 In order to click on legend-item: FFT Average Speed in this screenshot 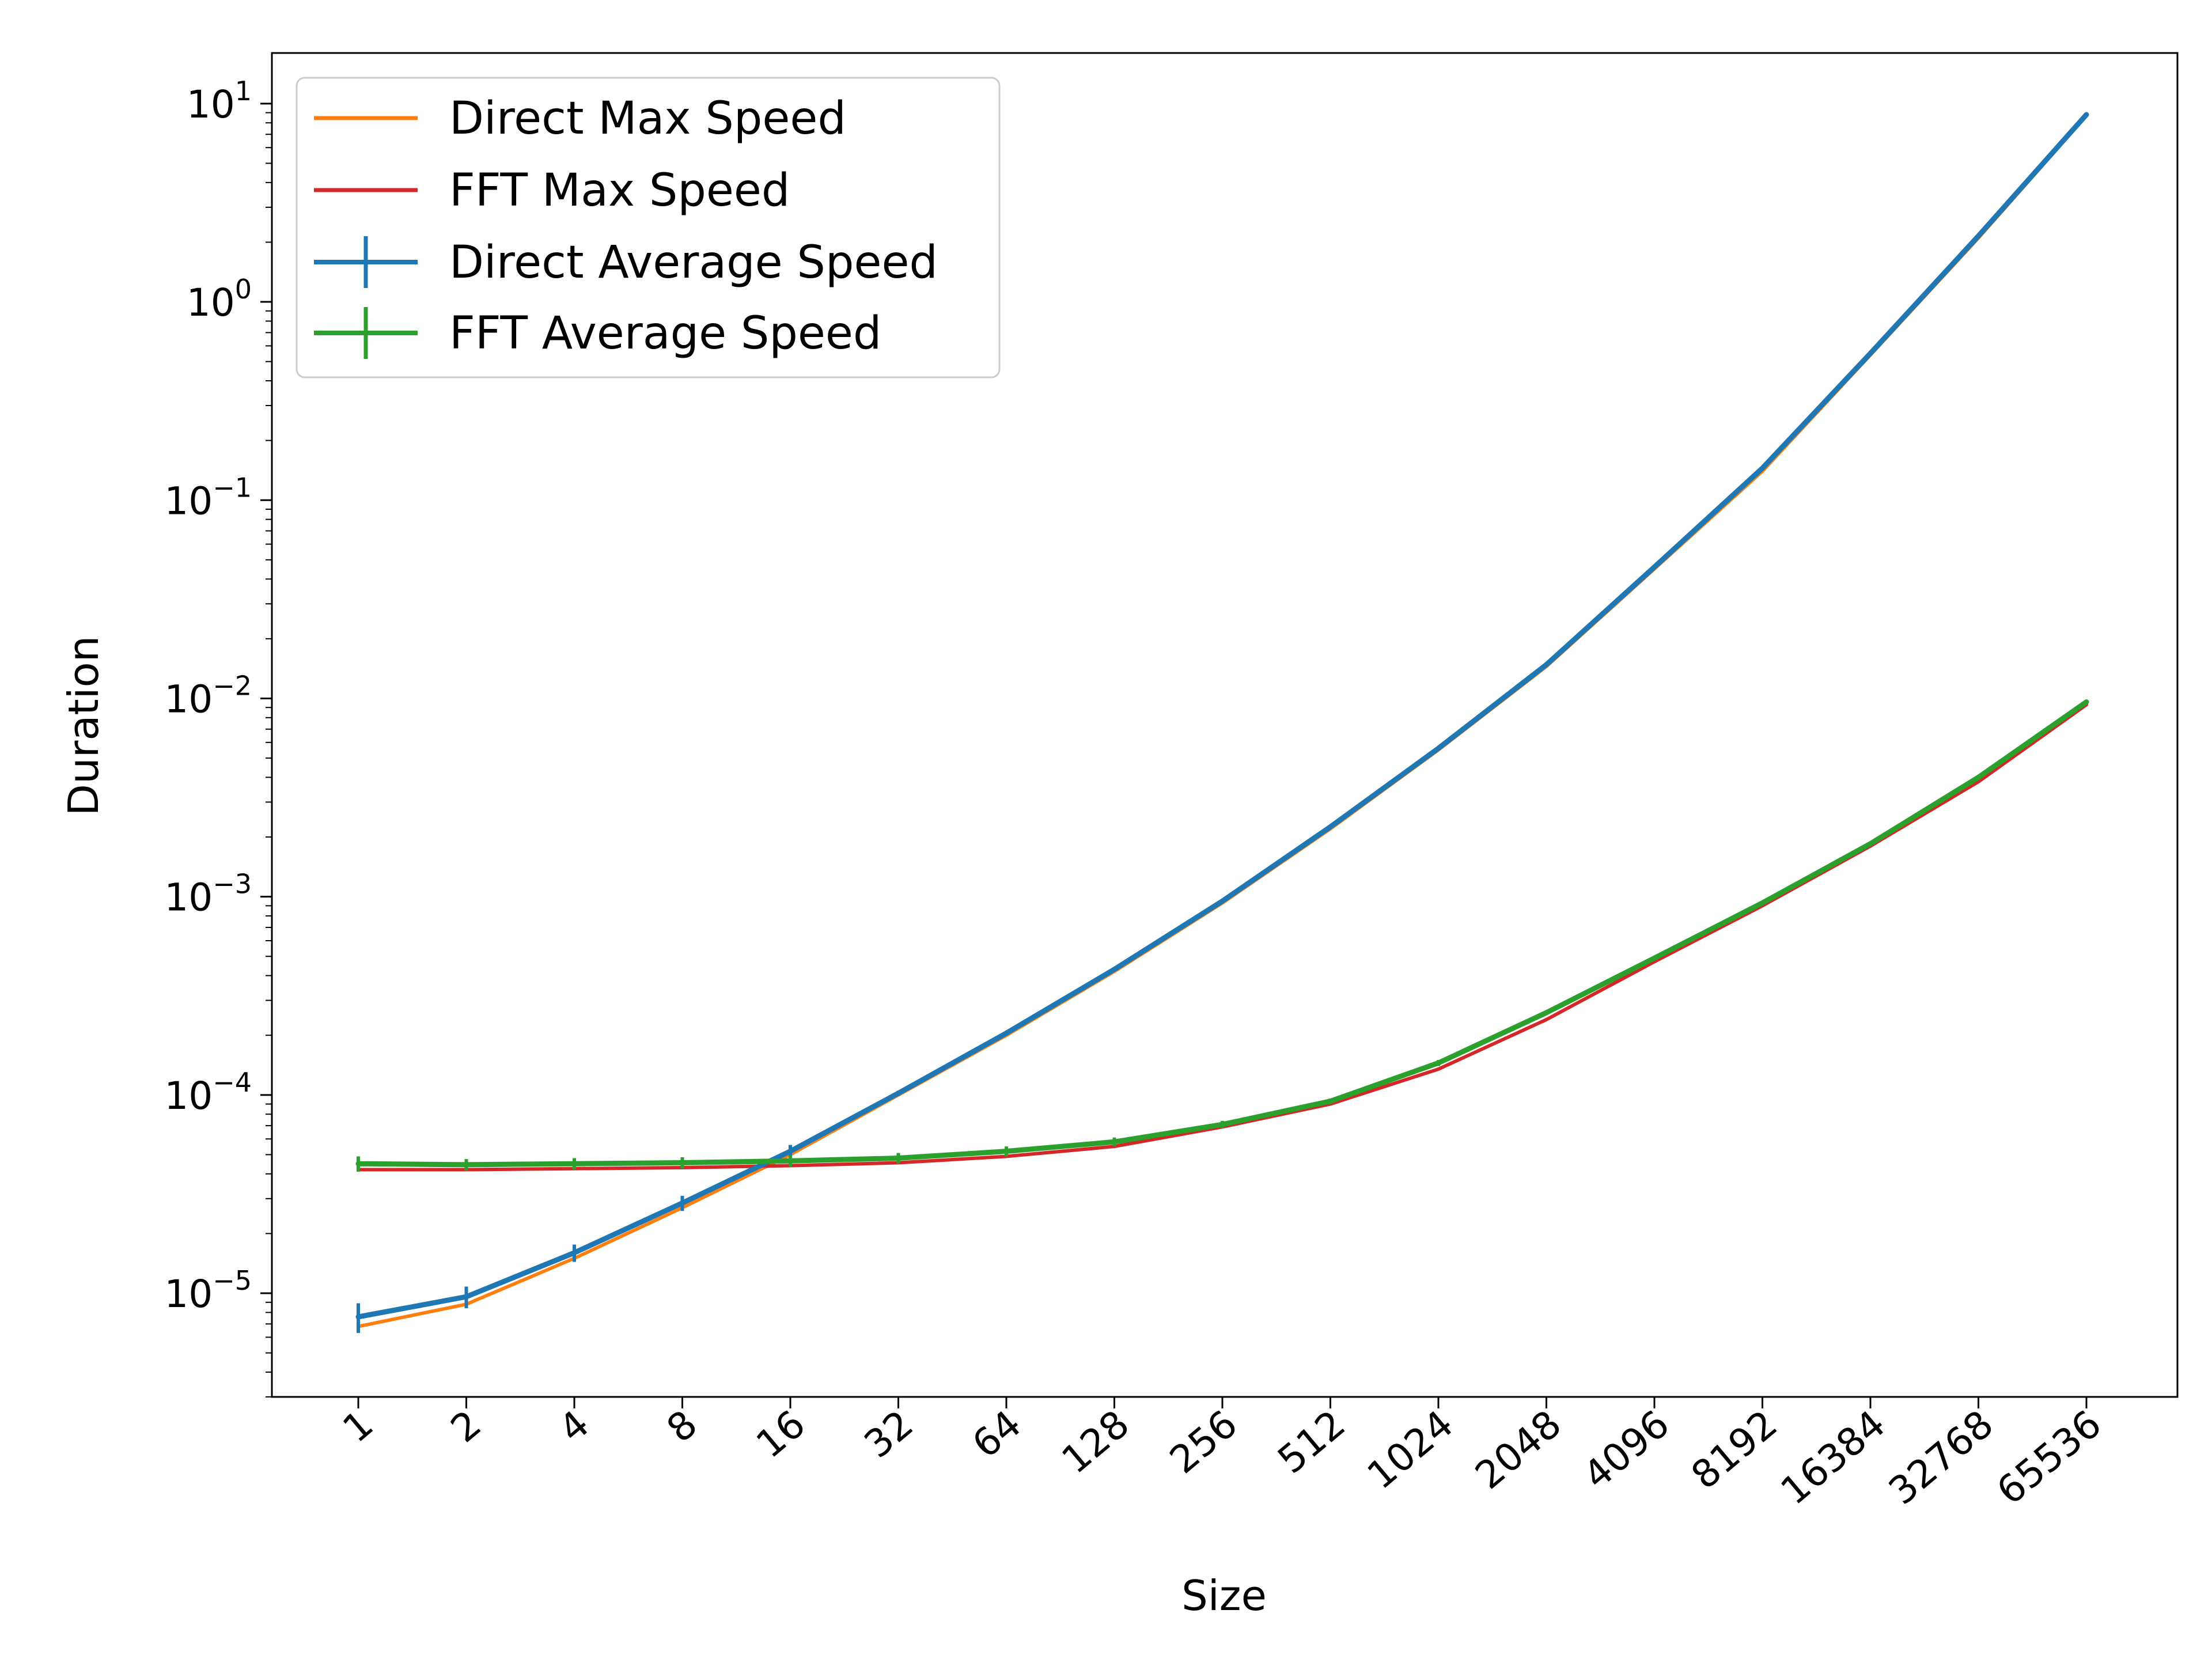, I will do `click(597, 333)`.